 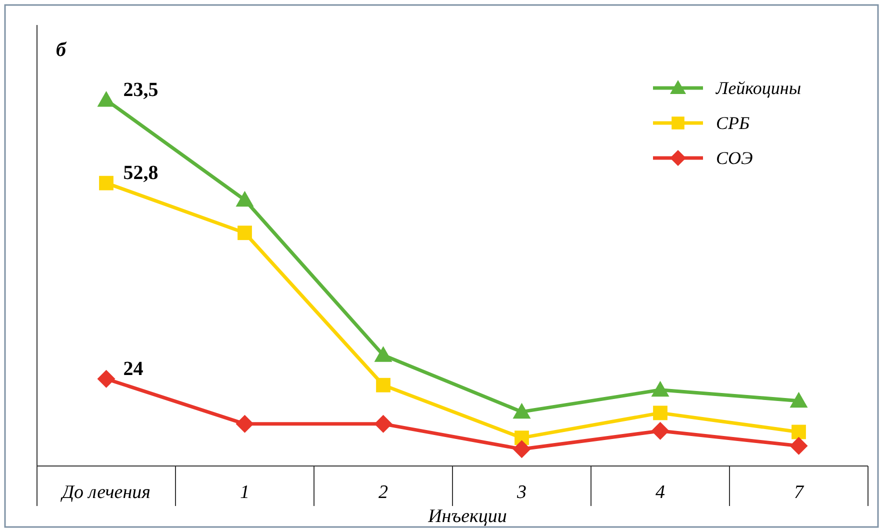 What do you see at coordinates (105, 492) in the screenshot?
I see `x-tick-label: До лечения` at bounding box center [105, 492].